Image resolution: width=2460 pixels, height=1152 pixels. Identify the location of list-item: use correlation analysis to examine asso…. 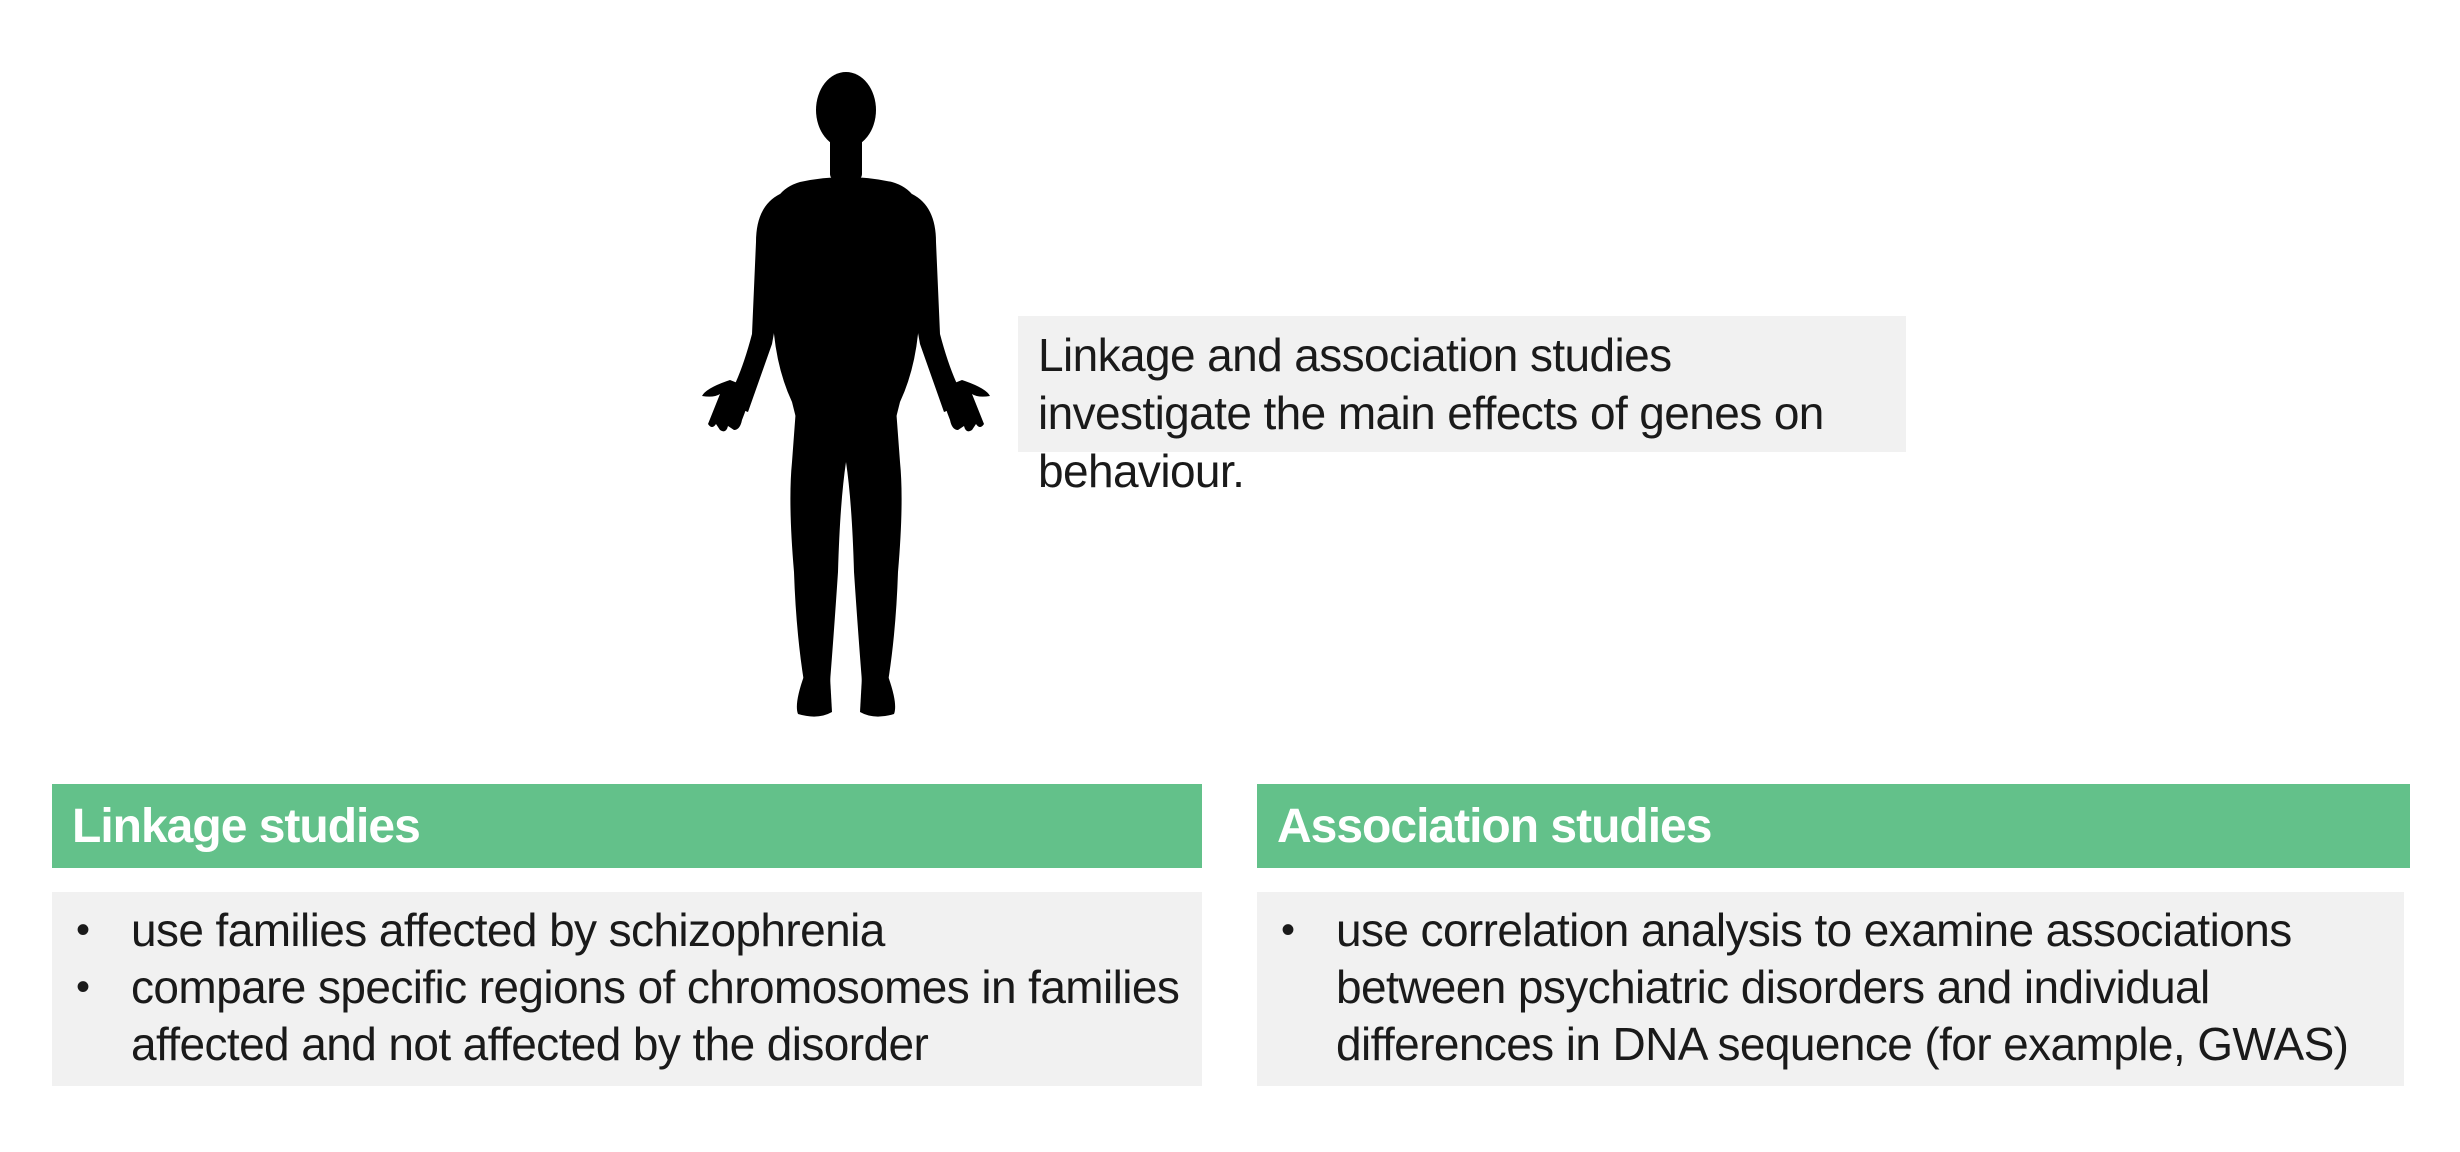
(1830, 987).